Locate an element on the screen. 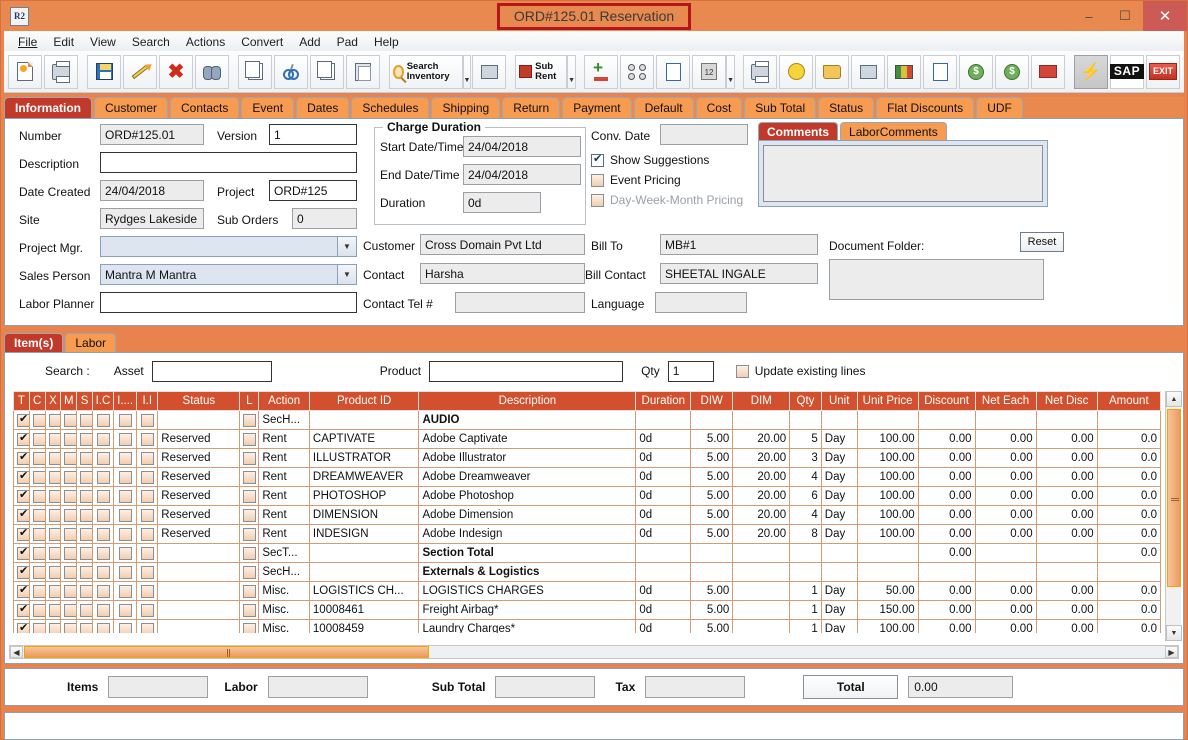 This screenshot has width=1188, height=740. cell-product-id: CAPTIVATE is located at coordinates (364, 439).